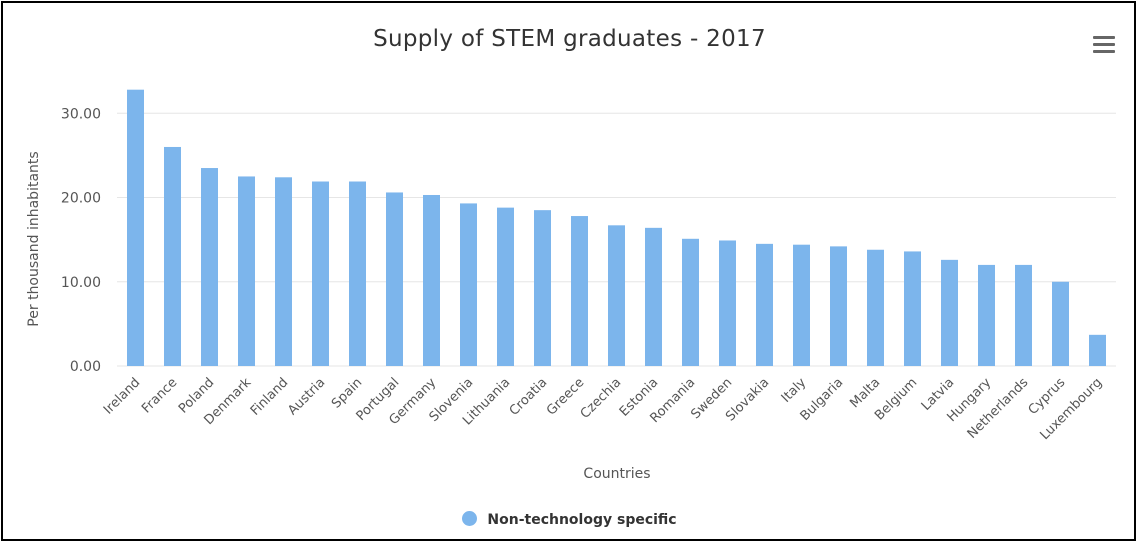 This screenshot has height=541, width=1139. What do you see at coordinates (81, 114) in the screenshot?
I see `y-tick-label: 30.00` at bounding box center [81, 114].